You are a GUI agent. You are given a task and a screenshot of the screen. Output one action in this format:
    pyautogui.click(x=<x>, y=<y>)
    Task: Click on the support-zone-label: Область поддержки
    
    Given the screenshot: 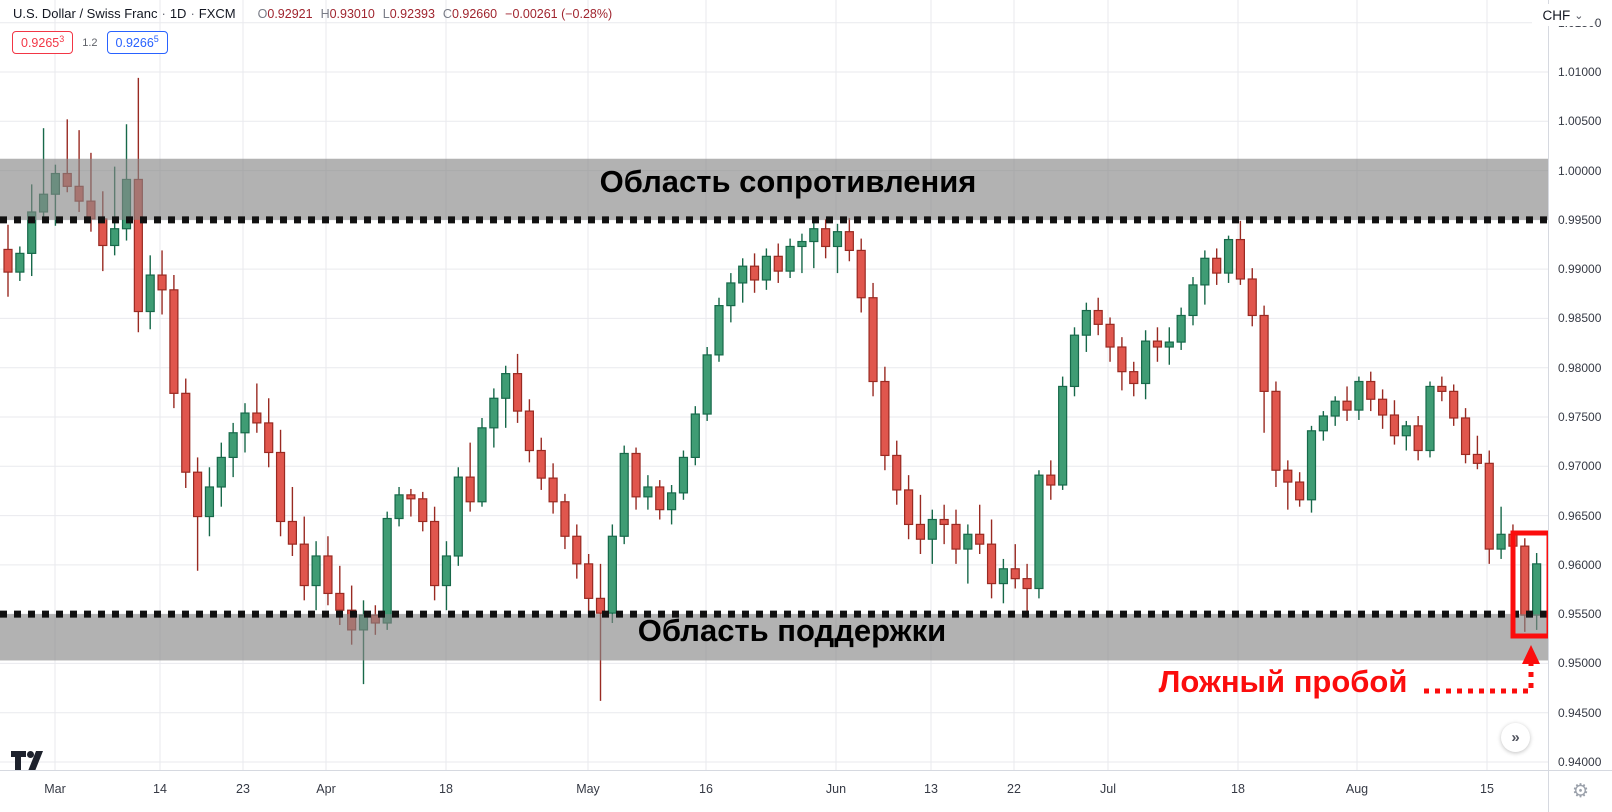 What is the action you would take?
    pyautogui.click(x=792, y=630)
    